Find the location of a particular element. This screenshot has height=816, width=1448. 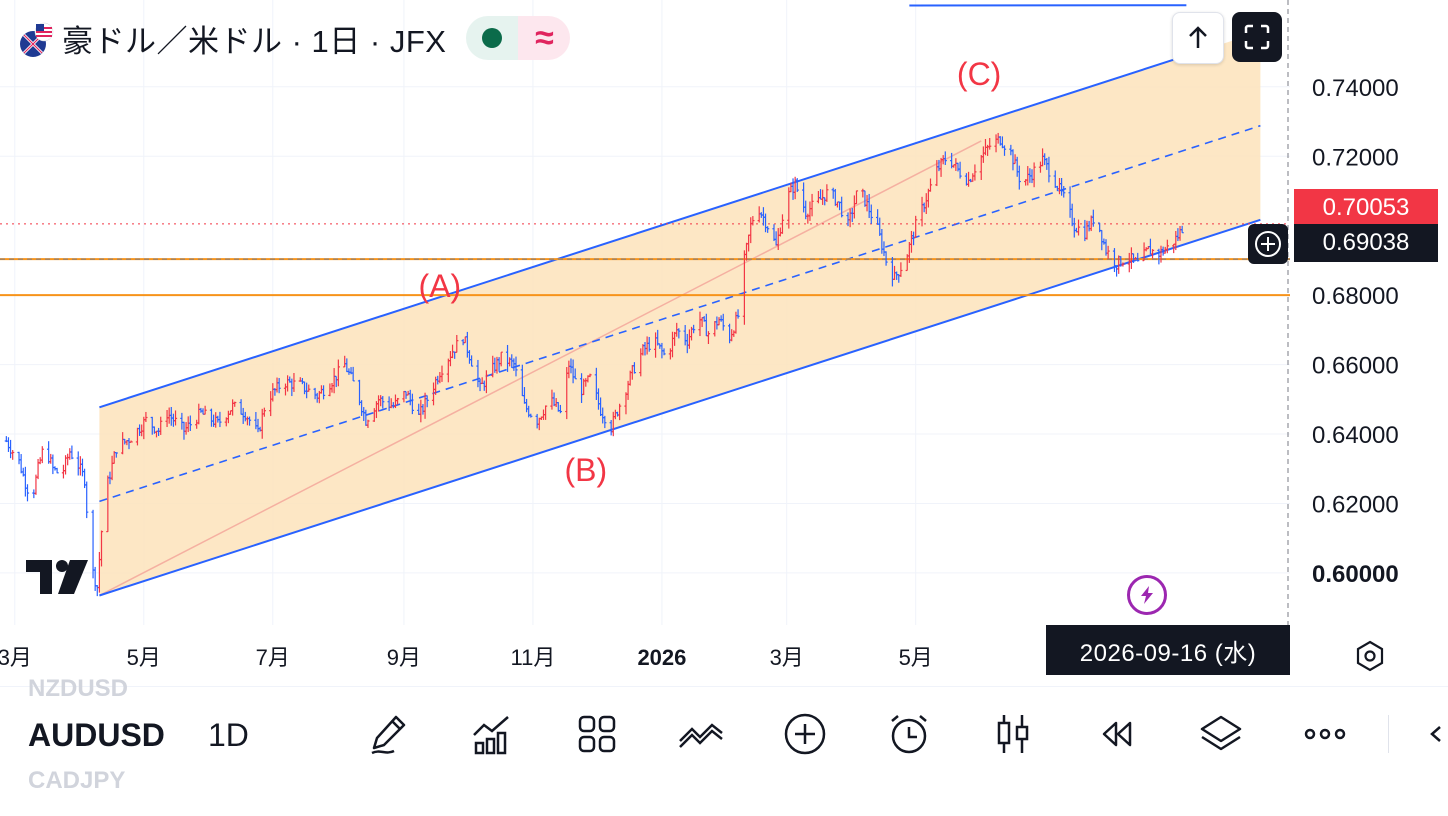

wave-label: (C) is located at coordinates (979, 74).